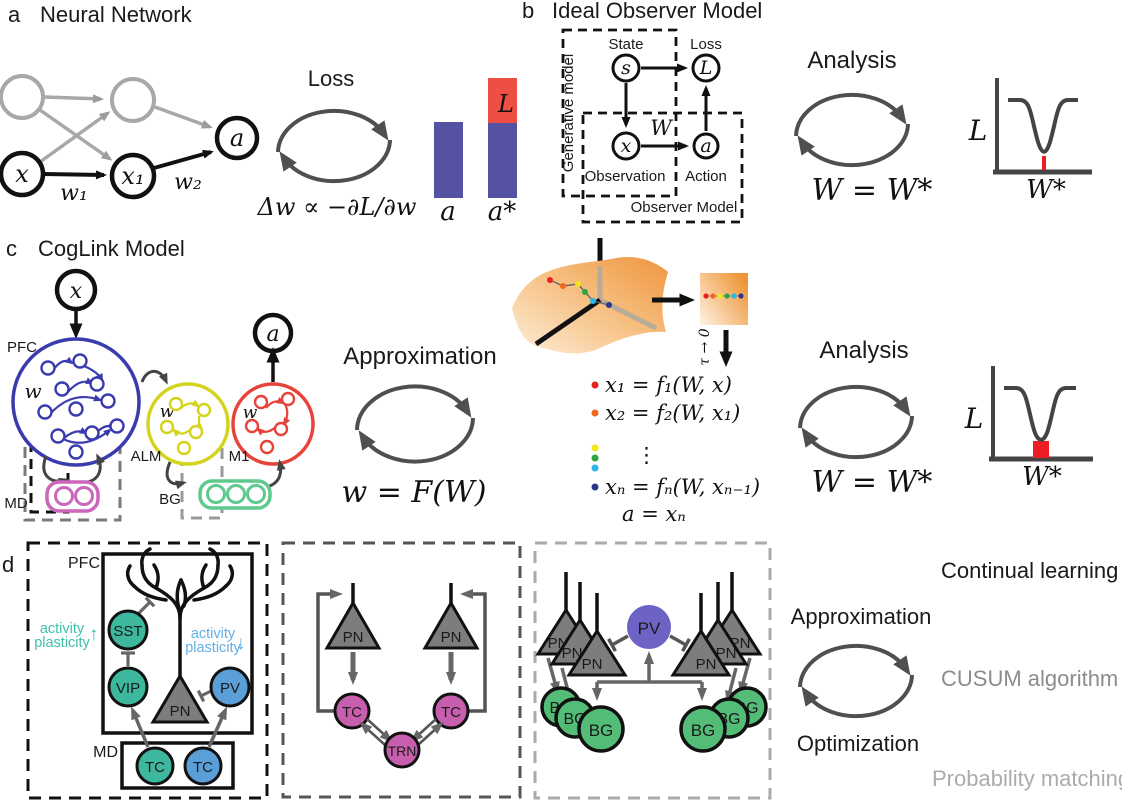 The height and width of the screenshot is (802, 1122). I want to click on panel-b-title: Ideal Observer Model, so click(657, 11).